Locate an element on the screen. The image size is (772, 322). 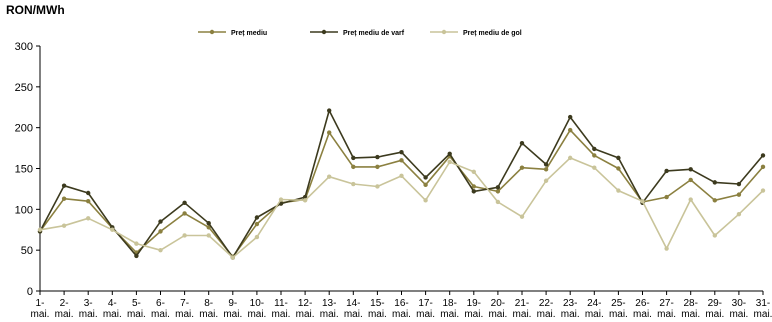
x-tick-label: 16-mai. is located at coordinates (401, 309).